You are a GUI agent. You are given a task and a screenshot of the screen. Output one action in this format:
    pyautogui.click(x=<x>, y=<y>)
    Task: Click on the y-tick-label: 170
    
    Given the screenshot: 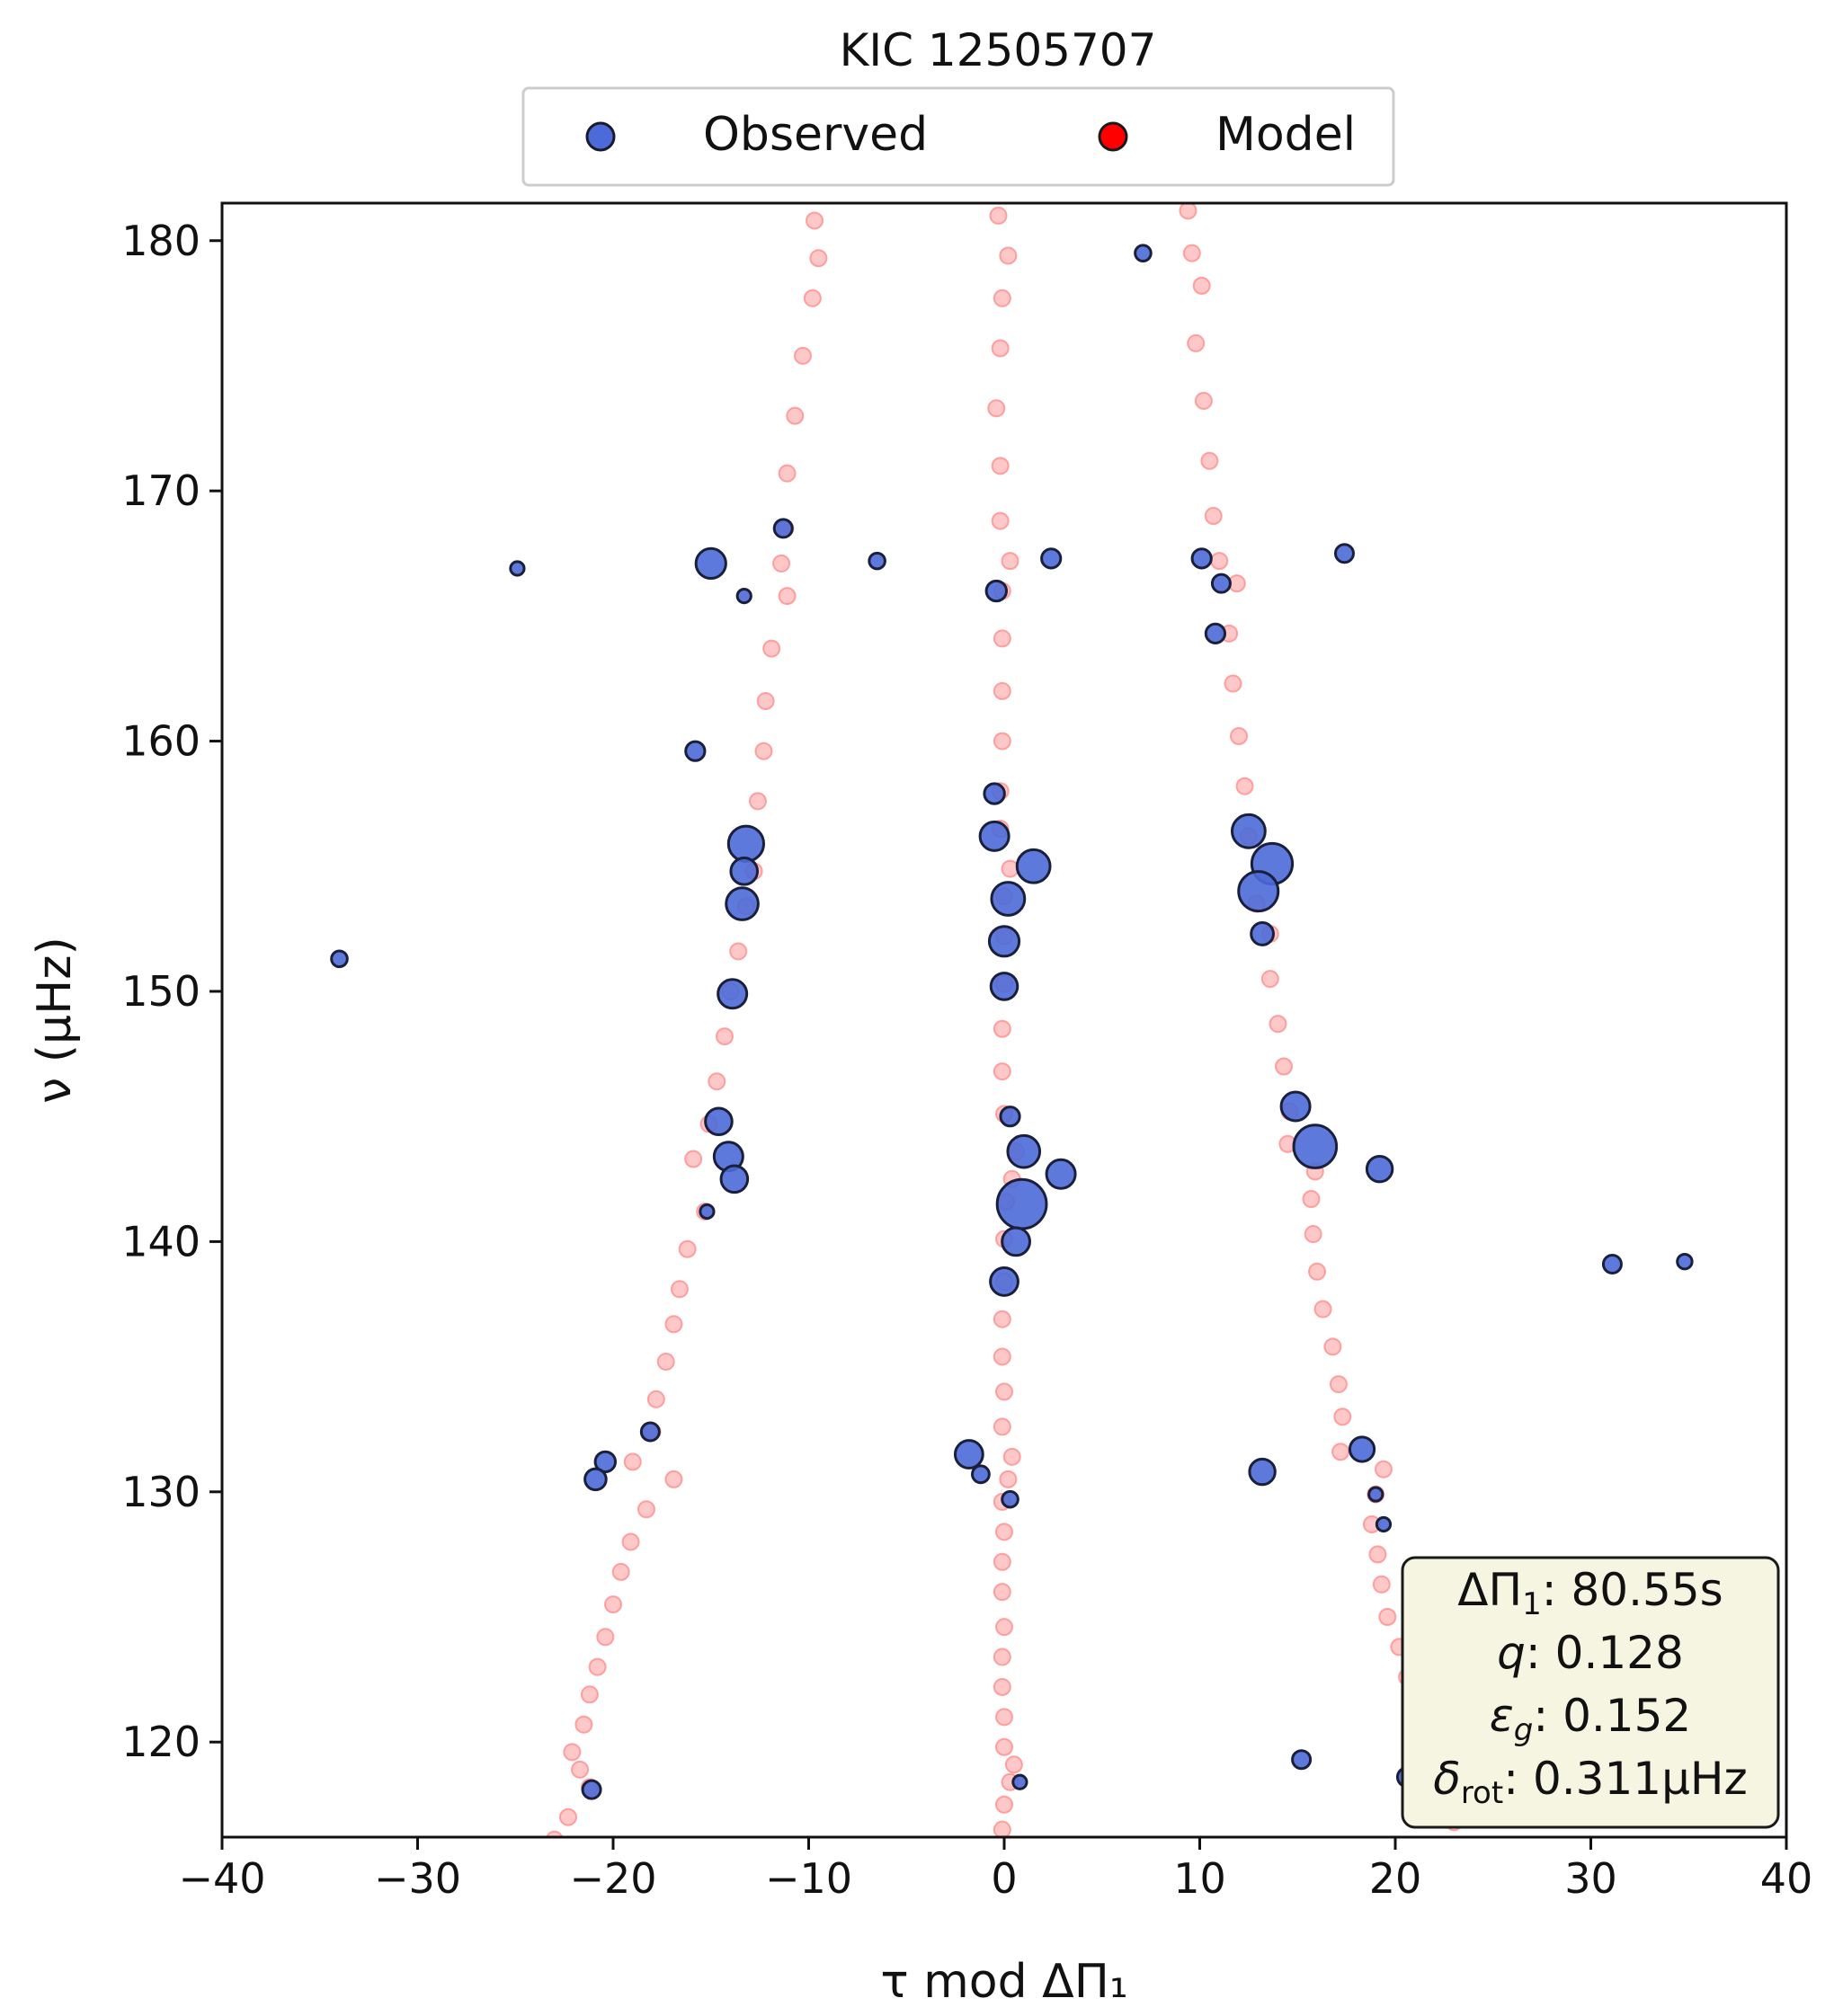 What is the action you would take?
    pyautogui.click(x=160, y=490)
    